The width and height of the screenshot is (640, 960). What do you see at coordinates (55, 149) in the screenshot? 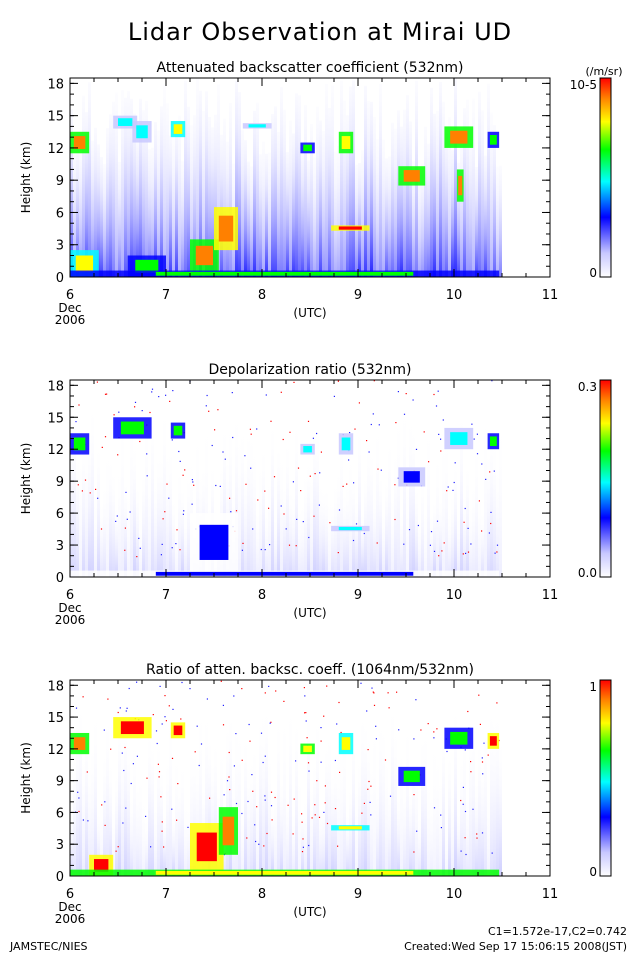
I see `y-tick-label: 12` at bounding box center [55, 149].